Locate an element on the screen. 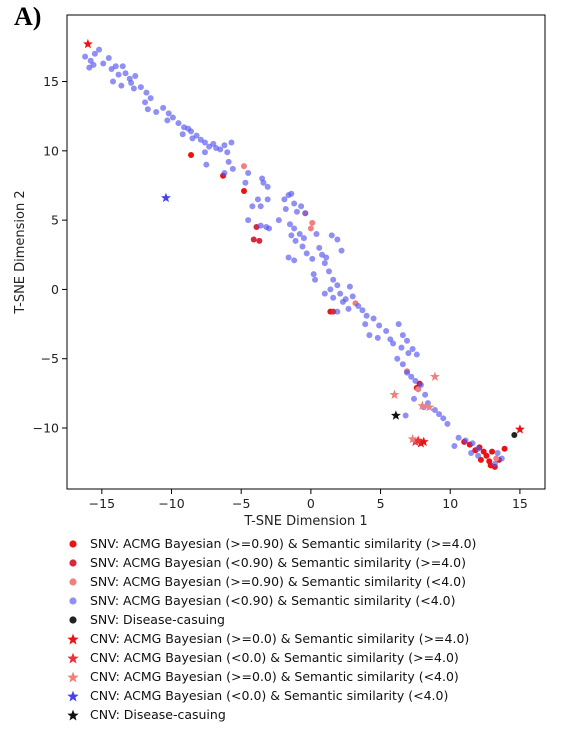  x-tick-label: −10 is located at coordinates (171, 503).